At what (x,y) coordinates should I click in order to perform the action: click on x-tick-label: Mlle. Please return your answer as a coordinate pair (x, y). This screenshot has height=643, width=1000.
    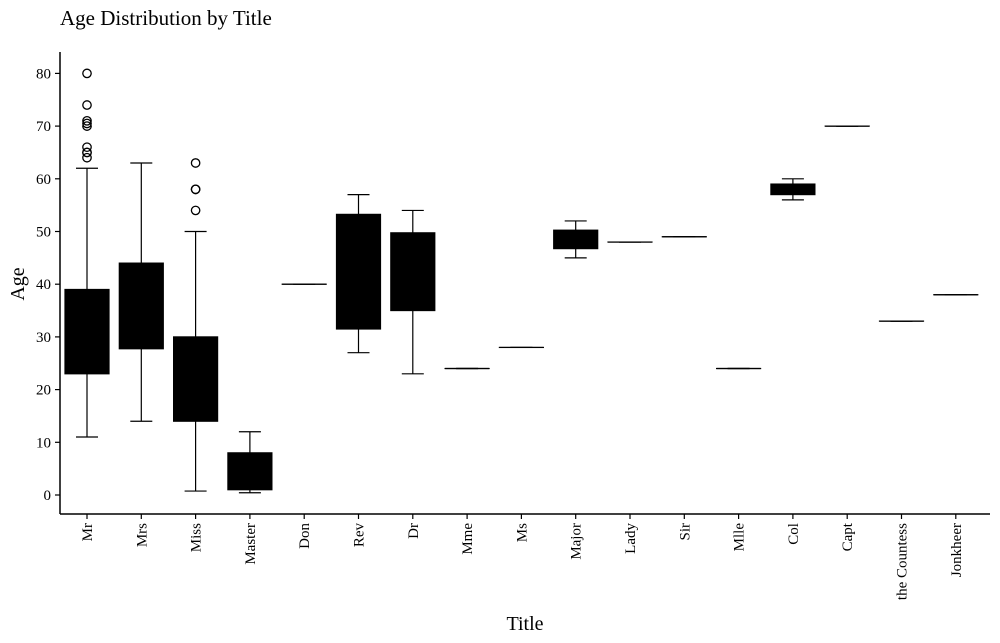
    Looking at the image, I should click on (740, 537).